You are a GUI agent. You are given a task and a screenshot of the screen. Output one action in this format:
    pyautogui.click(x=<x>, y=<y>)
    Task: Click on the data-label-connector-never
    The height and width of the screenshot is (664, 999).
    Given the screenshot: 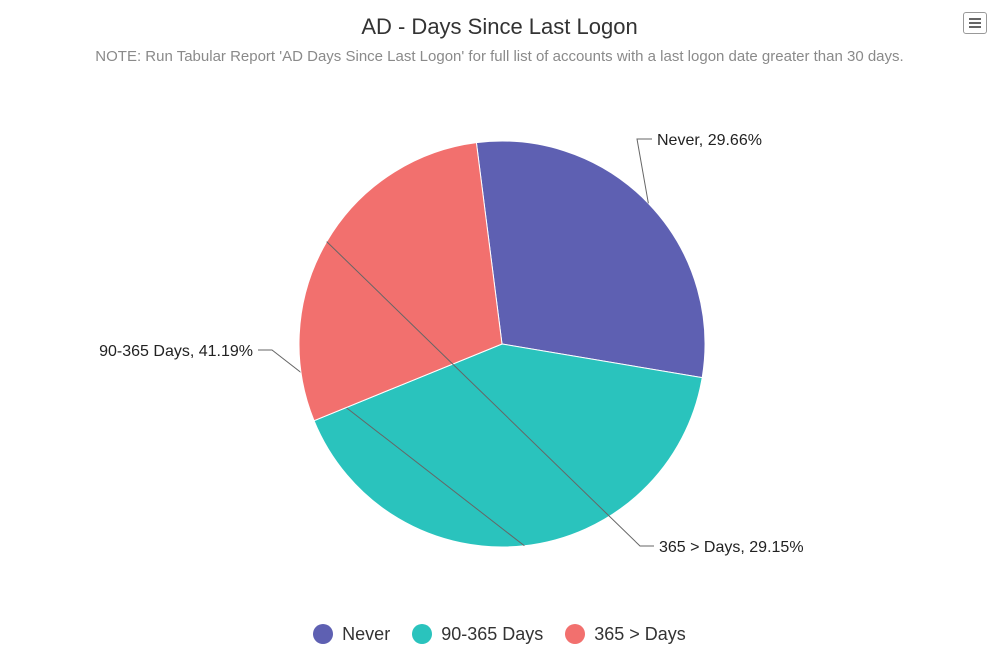 What is the action you would take?
    pyautogui.click(x=644, y=171)
    